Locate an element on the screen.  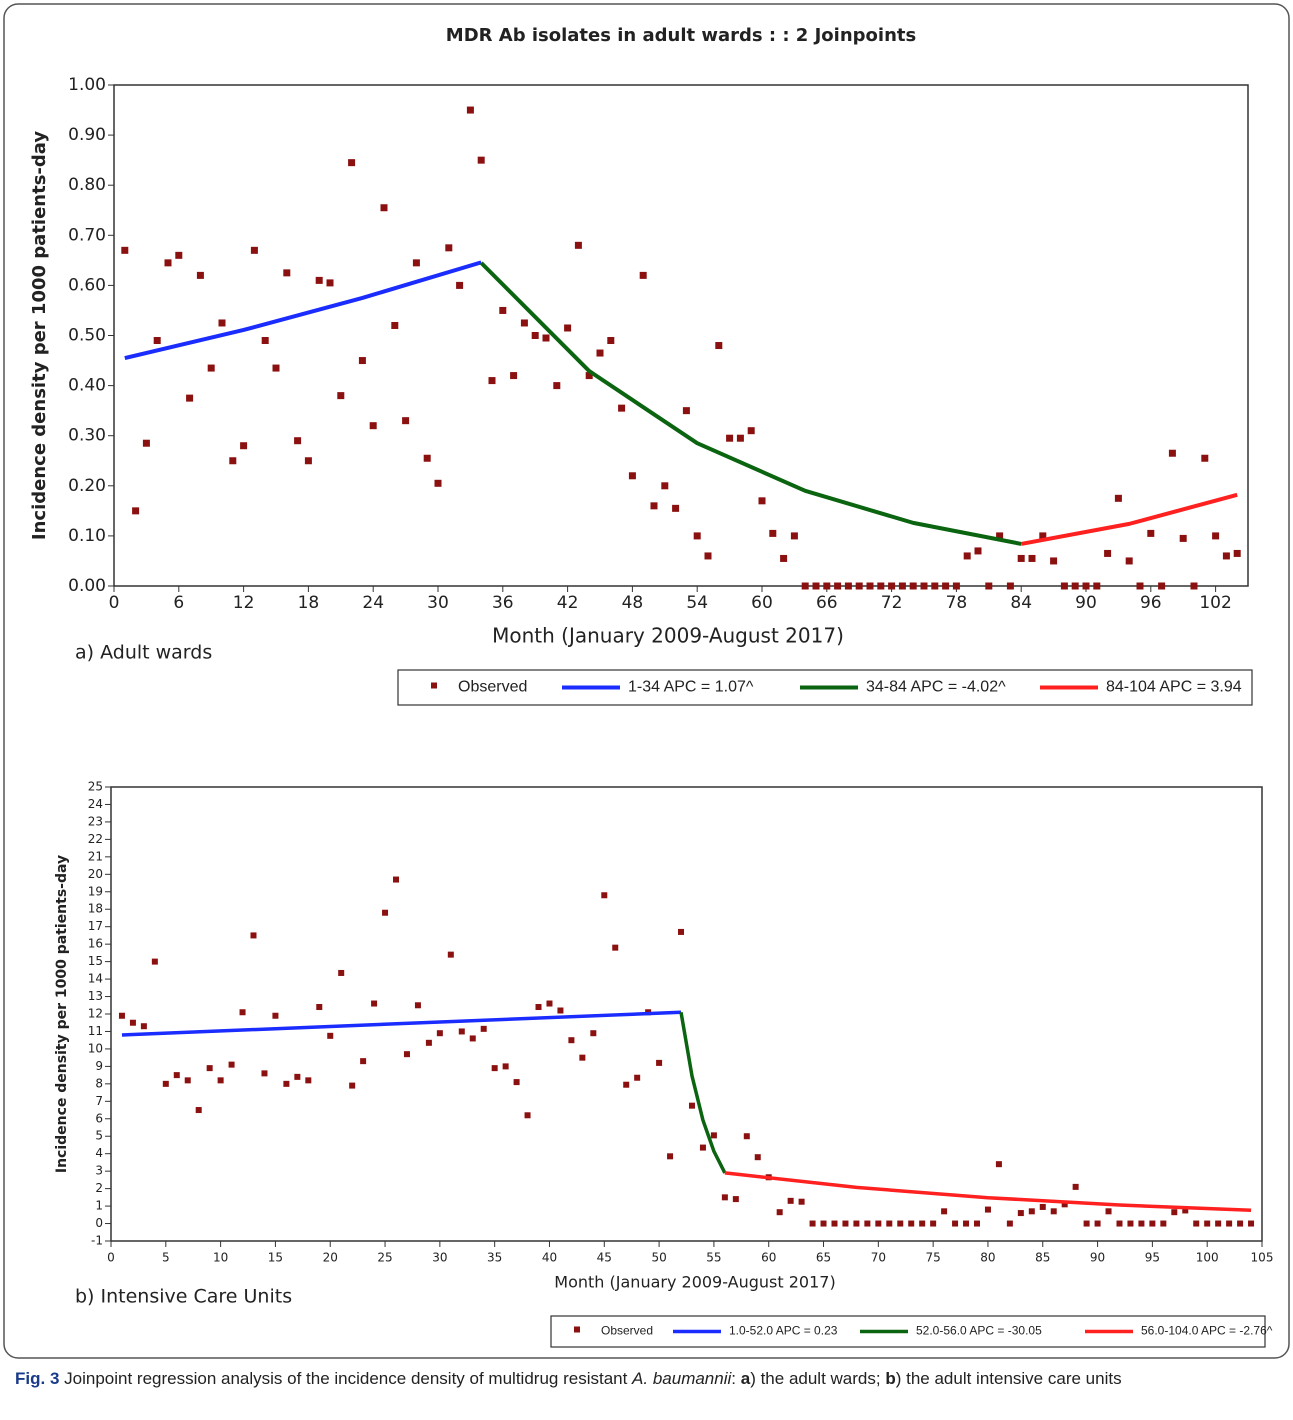
y-tick-label: 11 is located at coordinates (95, 1031).